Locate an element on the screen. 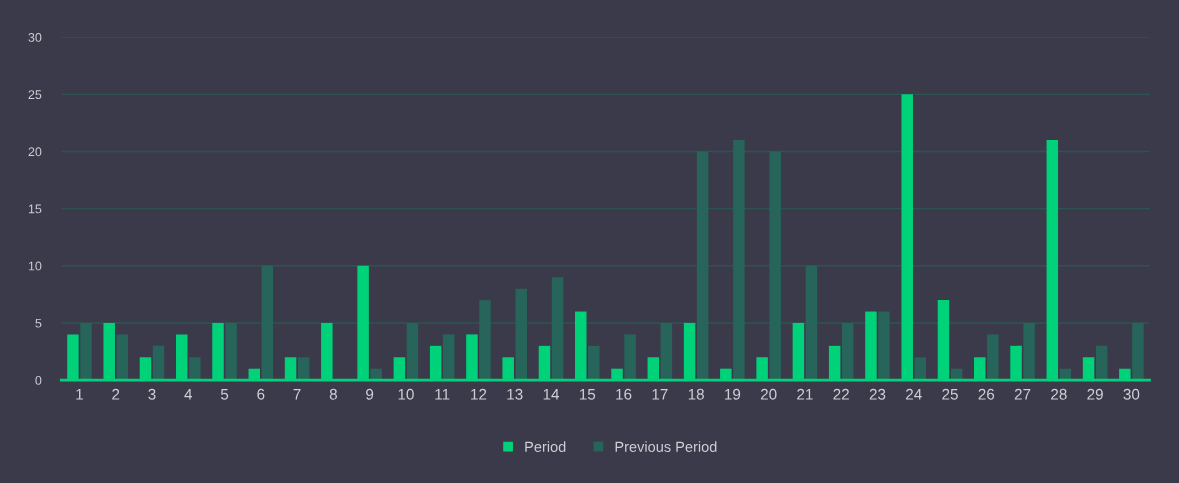 Image resolution: width=1179 pixels, height=483 pixels. x-tick-label: 23 is located at coordinates (877, 394).